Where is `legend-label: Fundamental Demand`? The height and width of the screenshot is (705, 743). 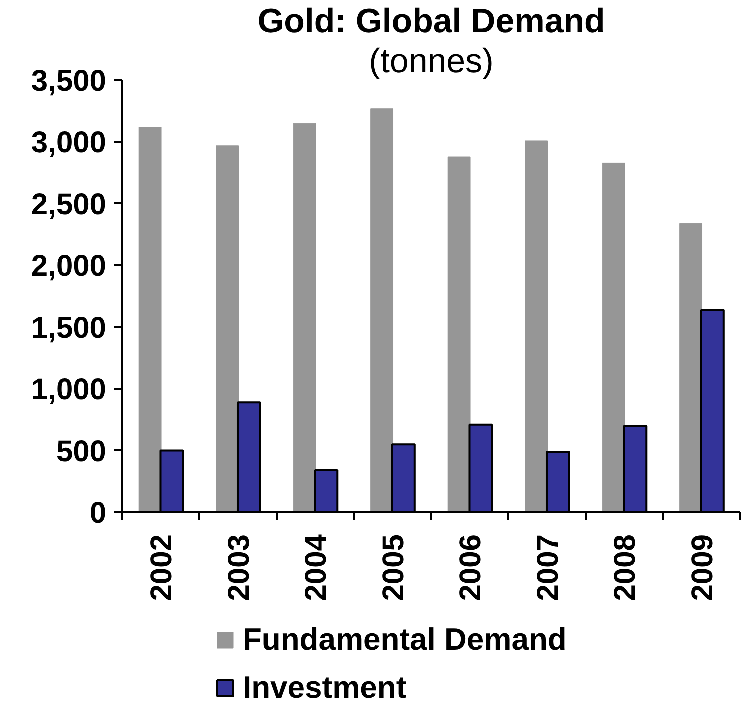
legend-label: Fundamental Demand is located at coordinates (405, 640).